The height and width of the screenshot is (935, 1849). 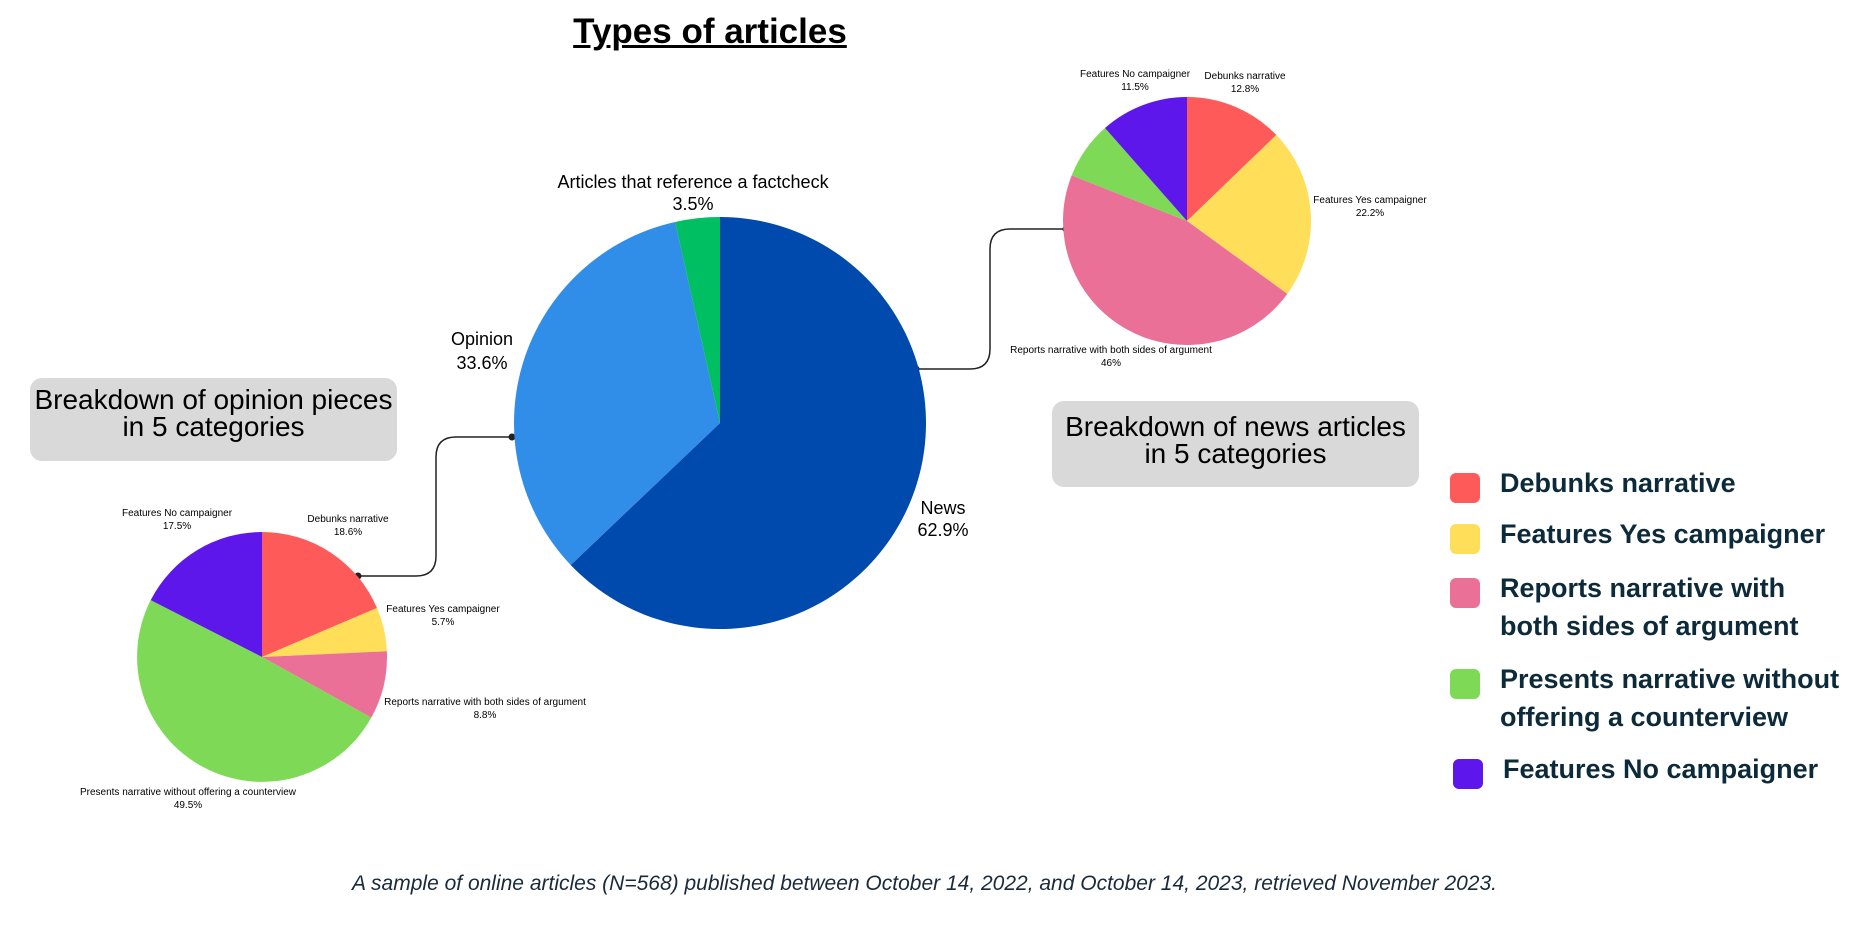 What do you see at coordinates (616, 393) in the screenshot?
I see `pie-slice-opinion` at bounding box center [616, 393].